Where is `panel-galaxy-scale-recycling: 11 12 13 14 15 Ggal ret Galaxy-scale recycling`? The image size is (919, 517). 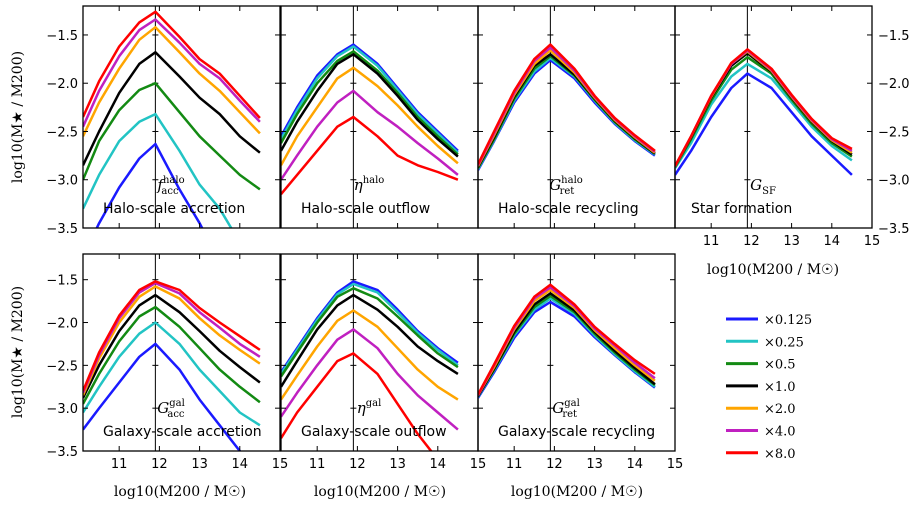 panel-galaxy-scale-recycling: 11 12 13 14 15 Ggal ret Galaxy-scale recycling is located at coordinates (580, 362).